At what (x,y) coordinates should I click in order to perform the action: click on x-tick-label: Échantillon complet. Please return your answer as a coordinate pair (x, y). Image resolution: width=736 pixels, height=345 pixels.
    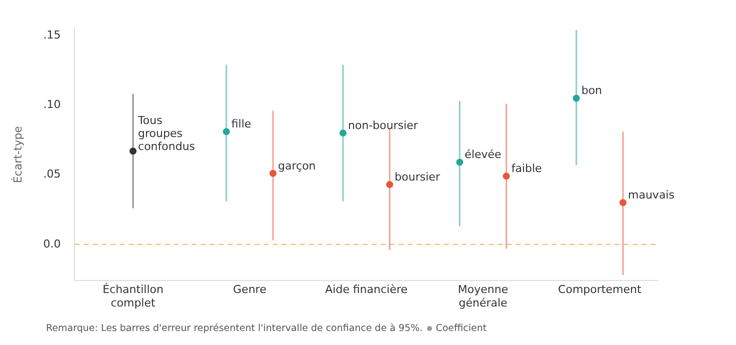
    Looking at the image, I should click on (133, 296).